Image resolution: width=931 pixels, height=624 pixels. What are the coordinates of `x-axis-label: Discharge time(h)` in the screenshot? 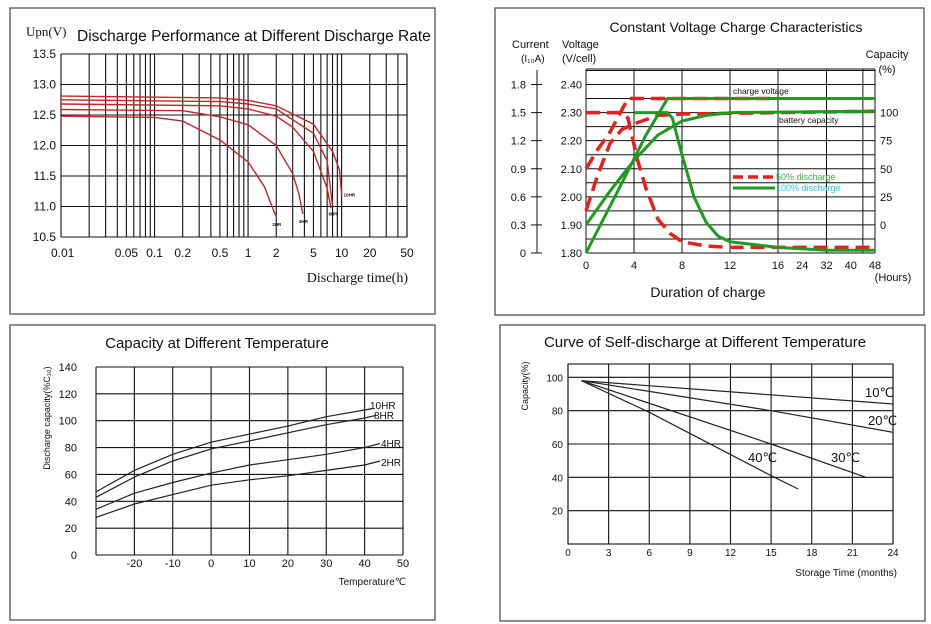 It's located at (358, 278).